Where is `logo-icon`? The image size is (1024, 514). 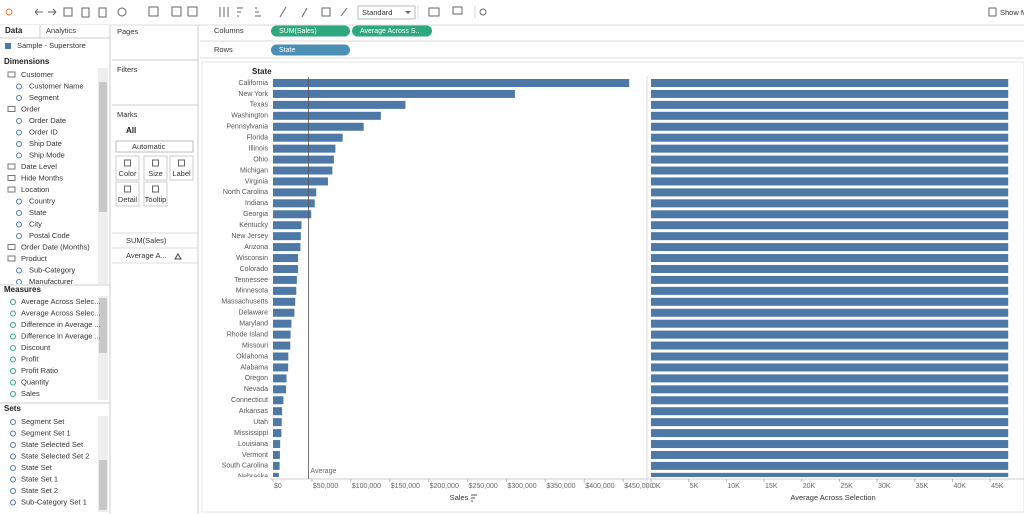 logo-icon is located at coordinates (9, 12).